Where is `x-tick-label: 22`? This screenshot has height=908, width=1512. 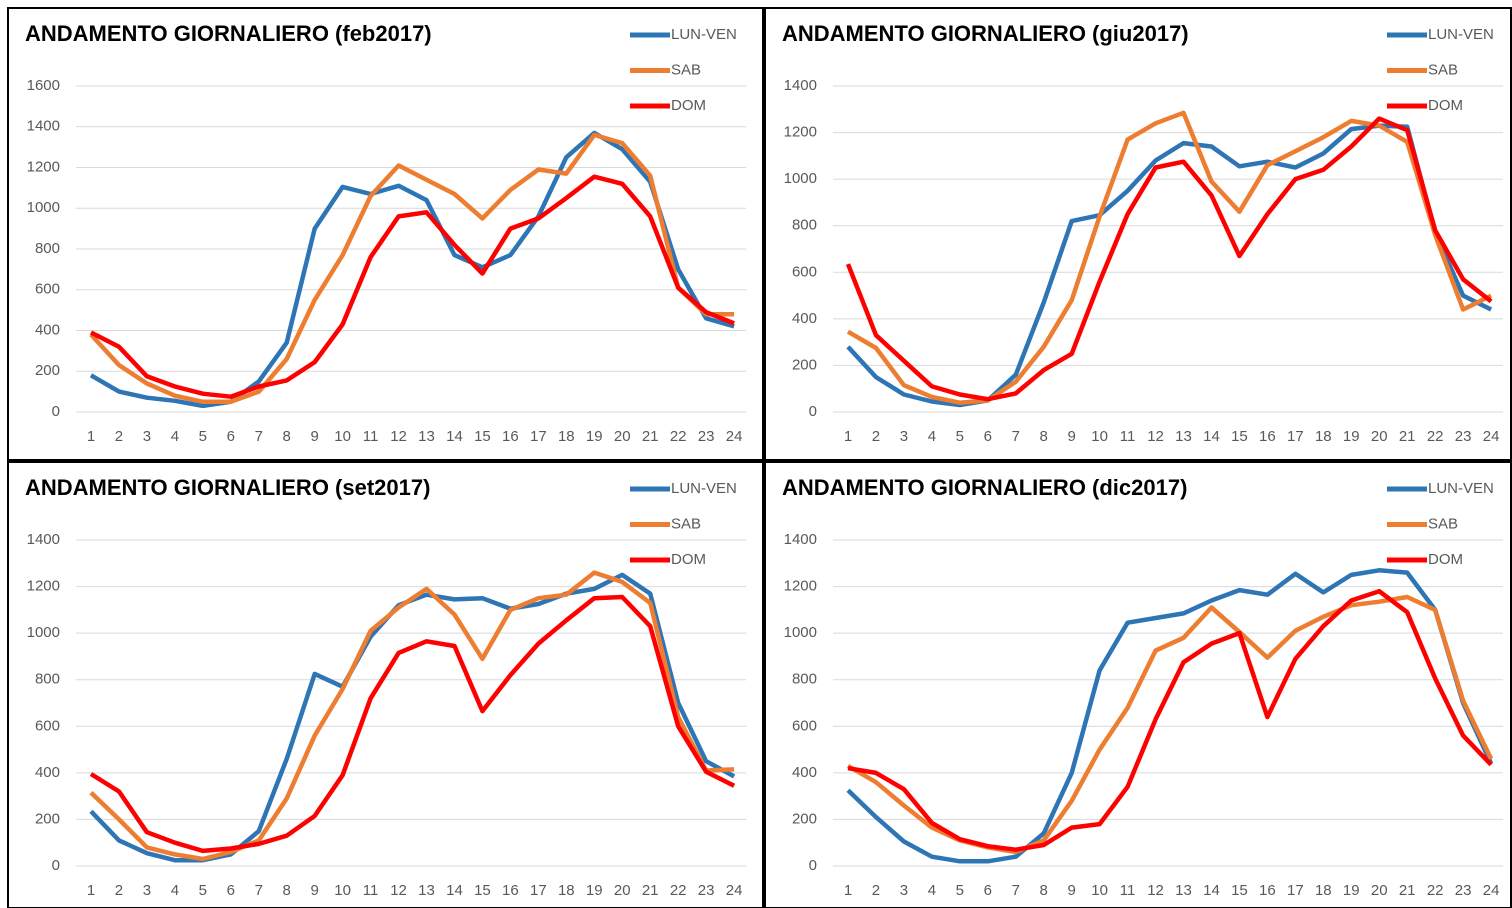 x-tick-label: 22 is located at coordinates (1435, 890).